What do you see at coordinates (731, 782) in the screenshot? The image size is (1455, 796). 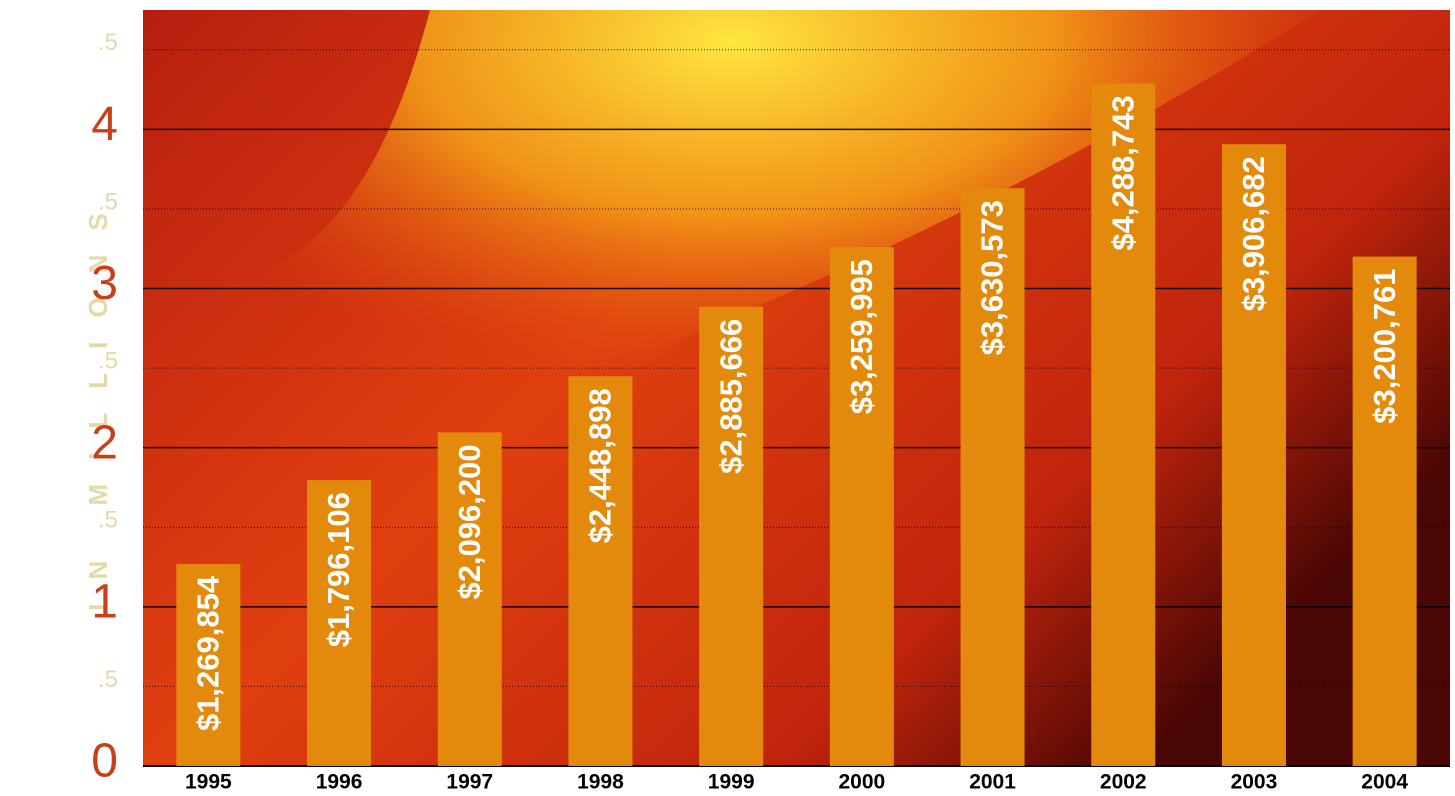 I see `x-tick-label: 1999` at bounding box center [731, 782].